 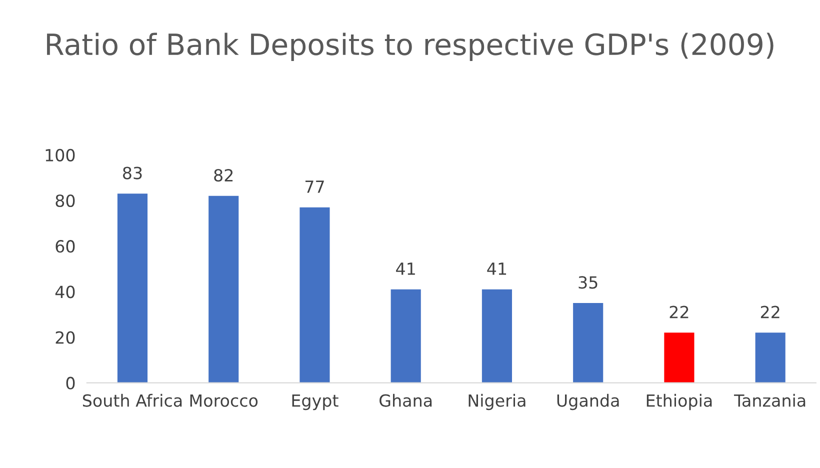 What do you see at coordinates (65, 337) in the screenshot?
I see `y-tick-label: 20` at bounding box center [65, 337].